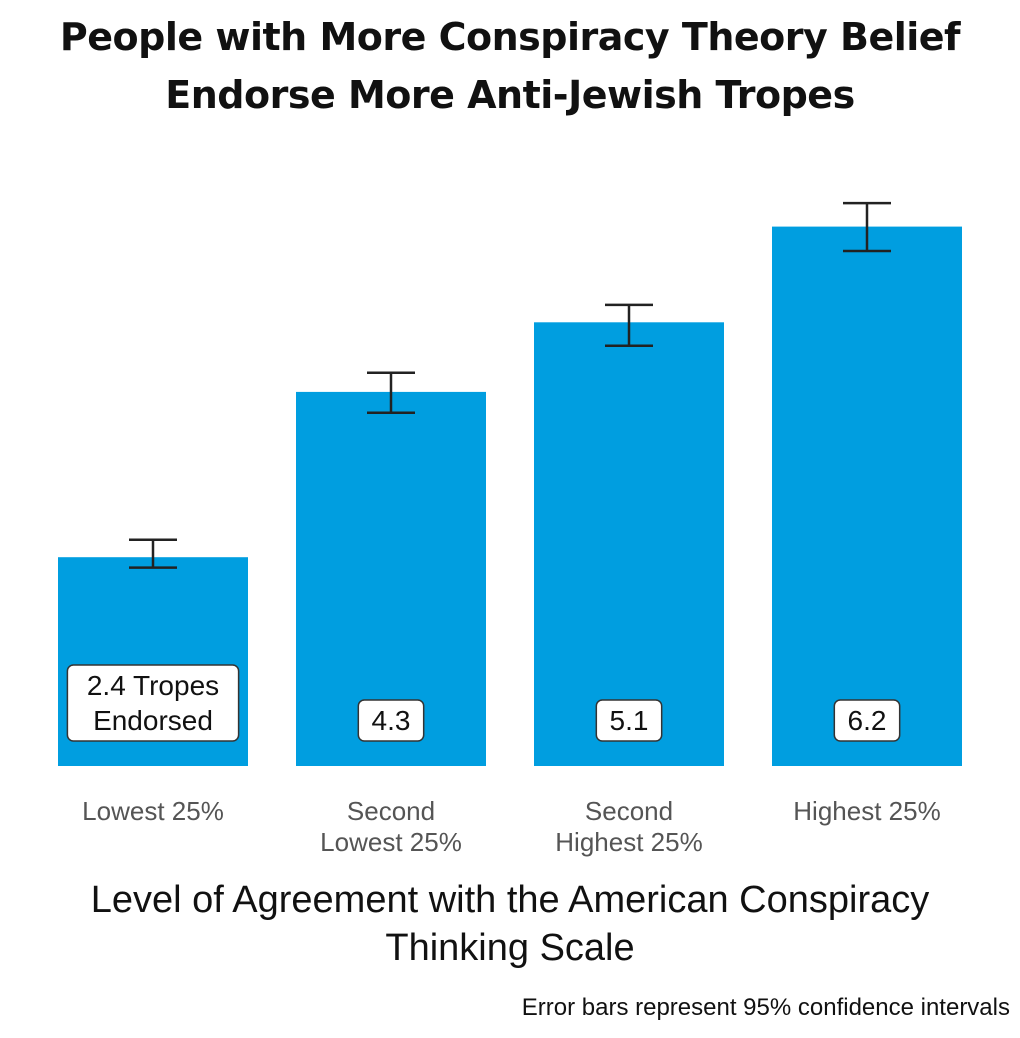 This screenshot has height=1038, width=1020. I want to click on data-label-4: 6.2, so click(867, 720).